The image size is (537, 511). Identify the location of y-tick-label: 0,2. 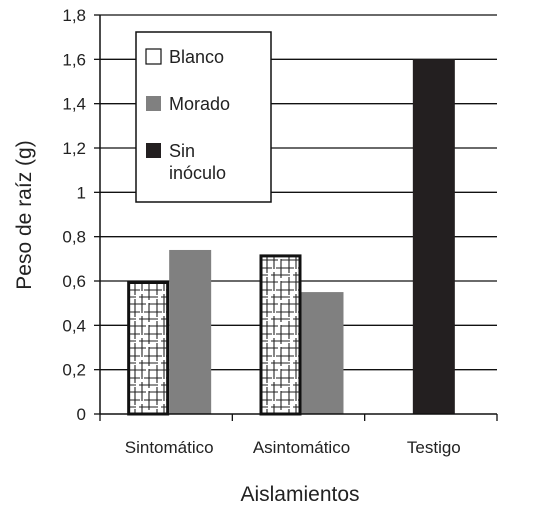
(74, 370).